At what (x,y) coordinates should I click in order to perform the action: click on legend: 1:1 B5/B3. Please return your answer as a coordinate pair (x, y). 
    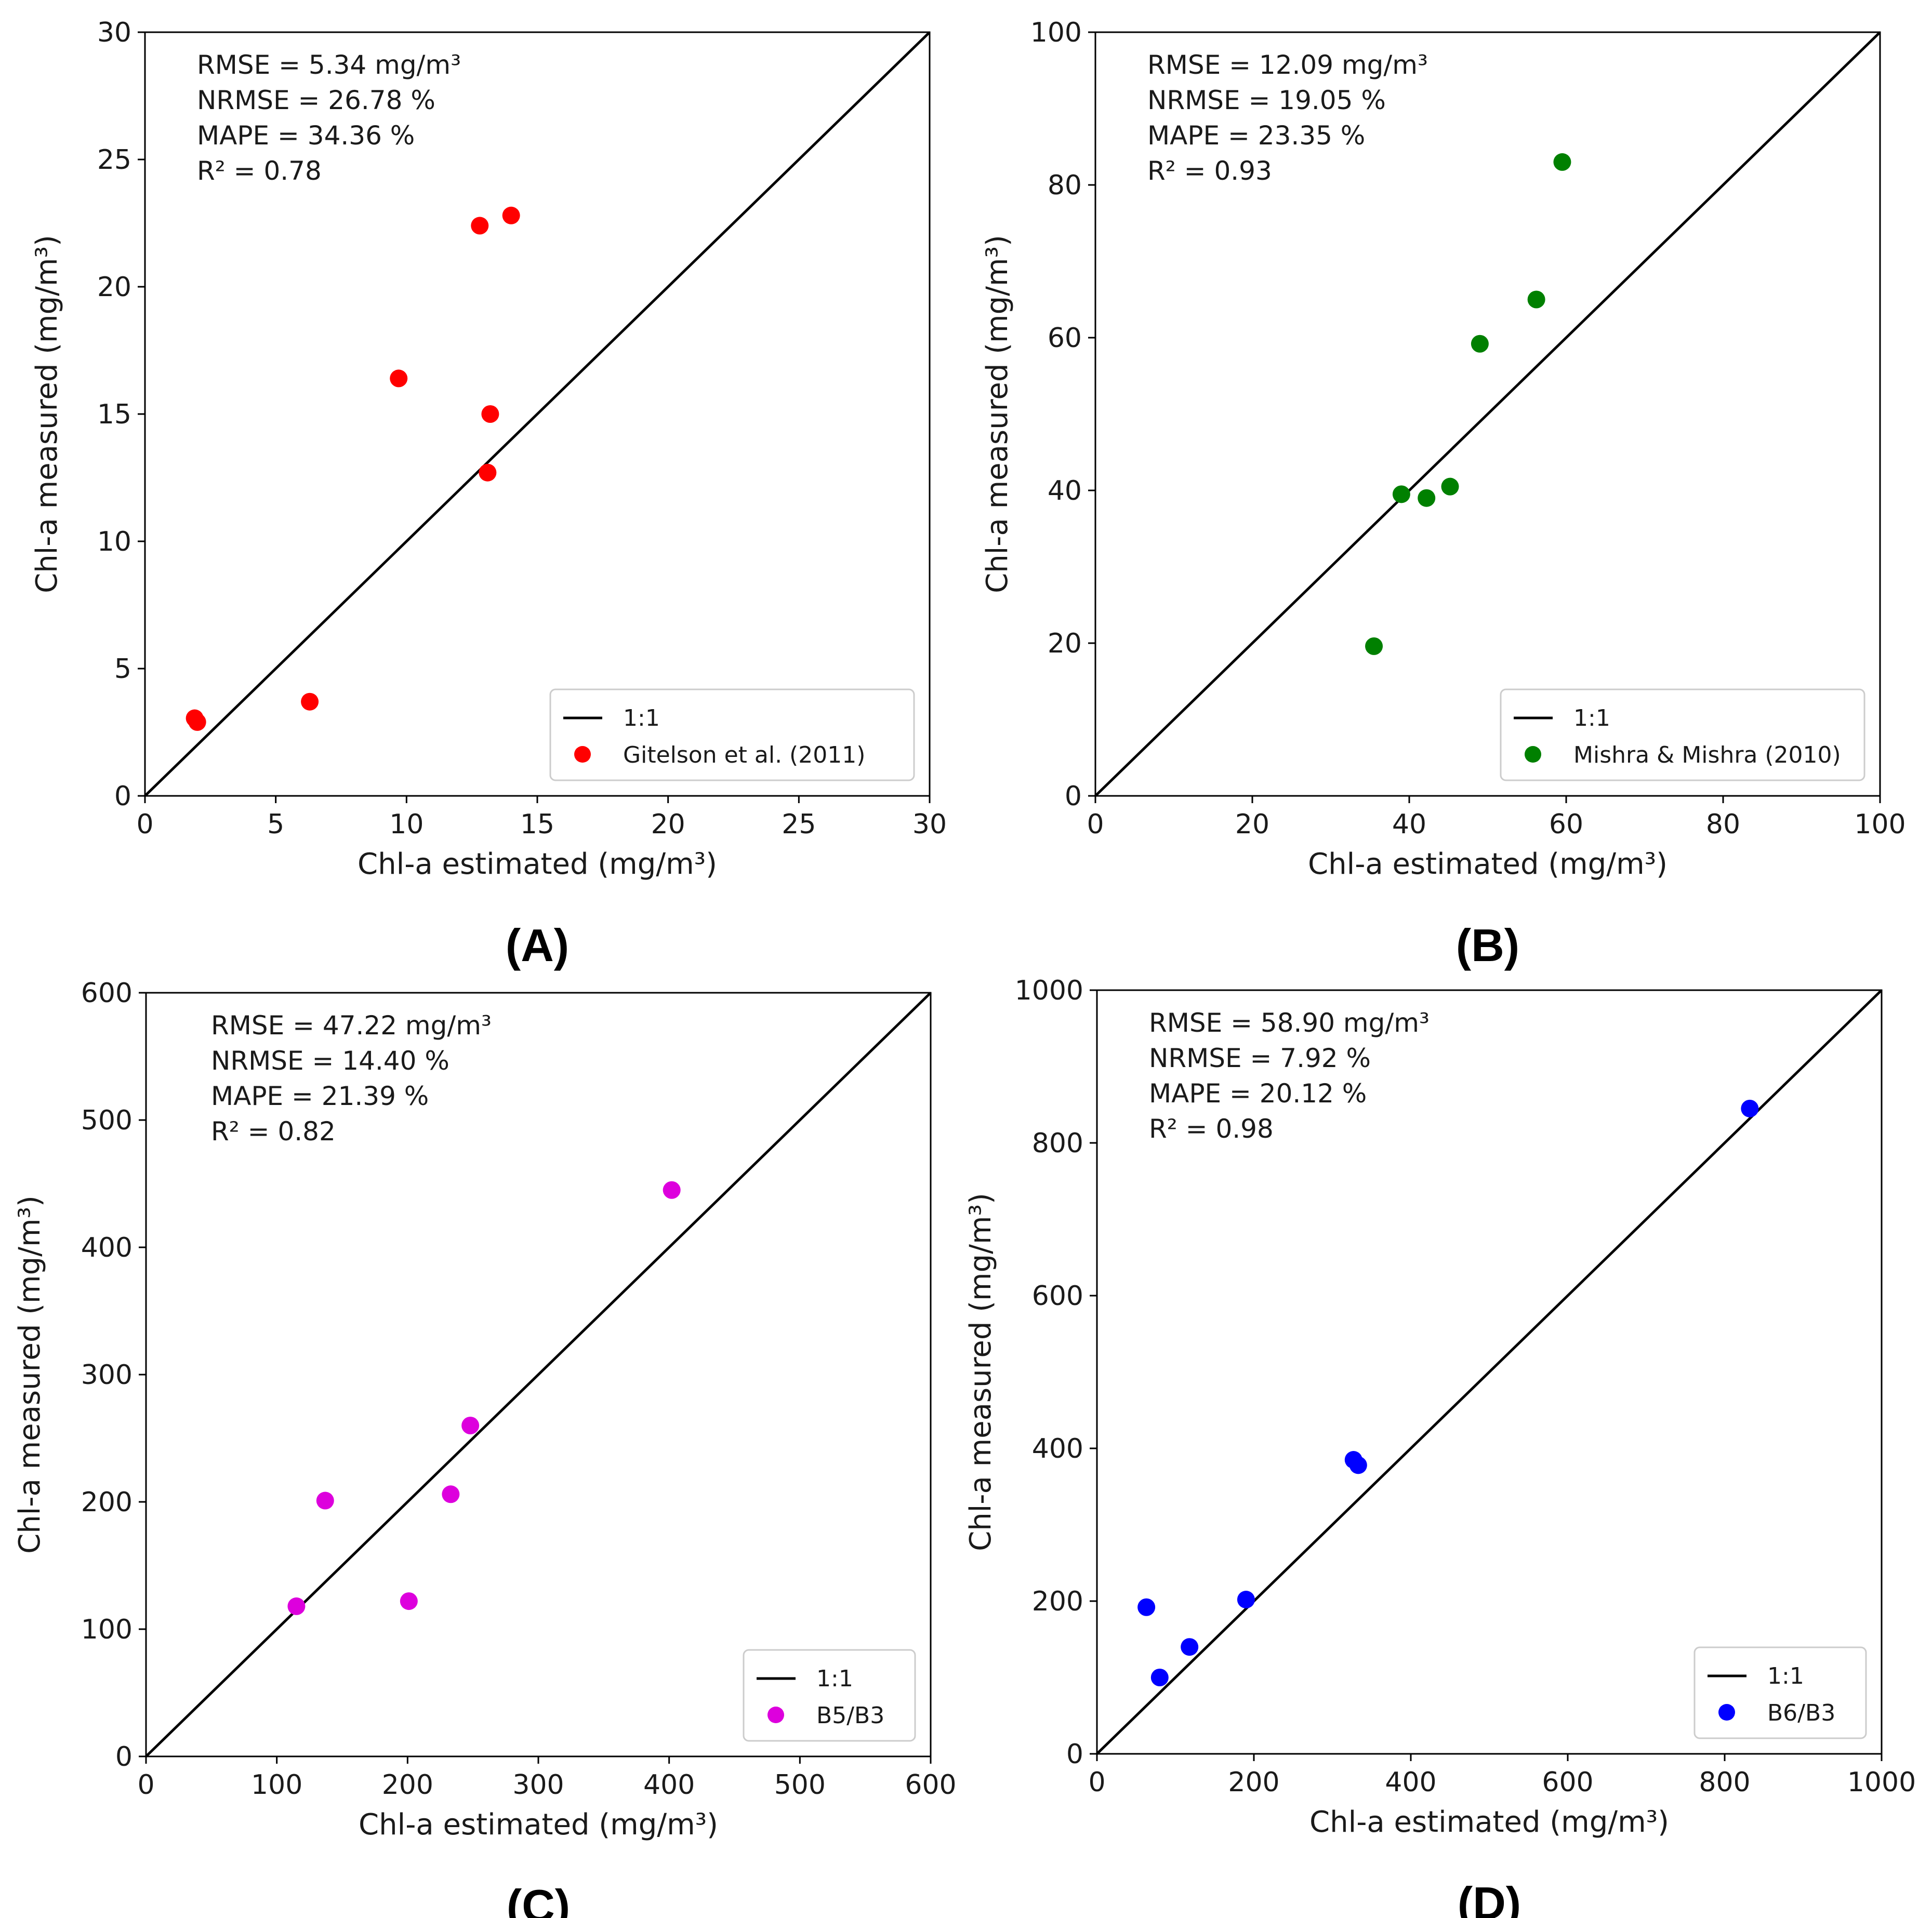
    Looking at the image, I should click on (829, 1696).